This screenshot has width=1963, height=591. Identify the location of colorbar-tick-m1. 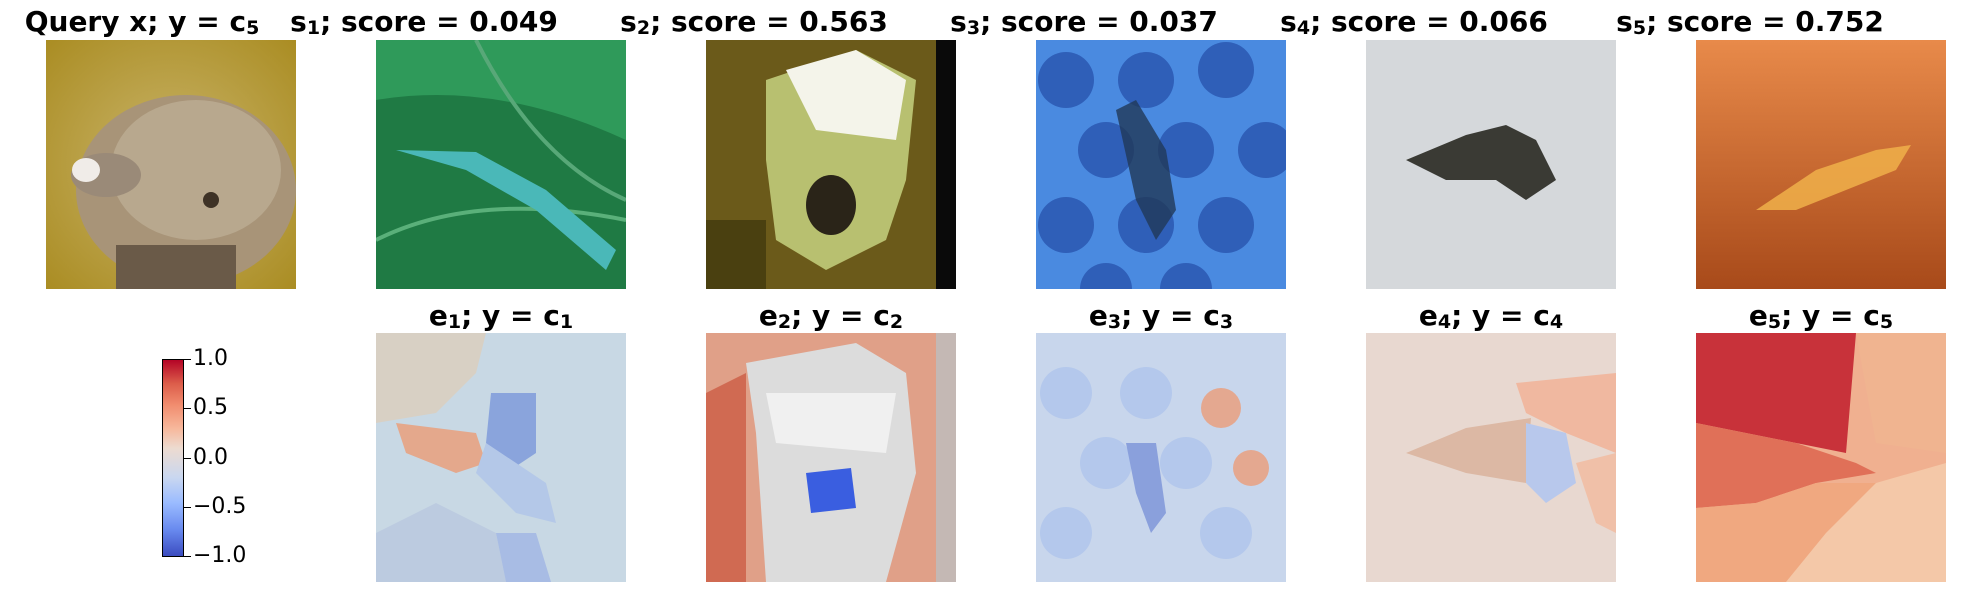
(187, 556).